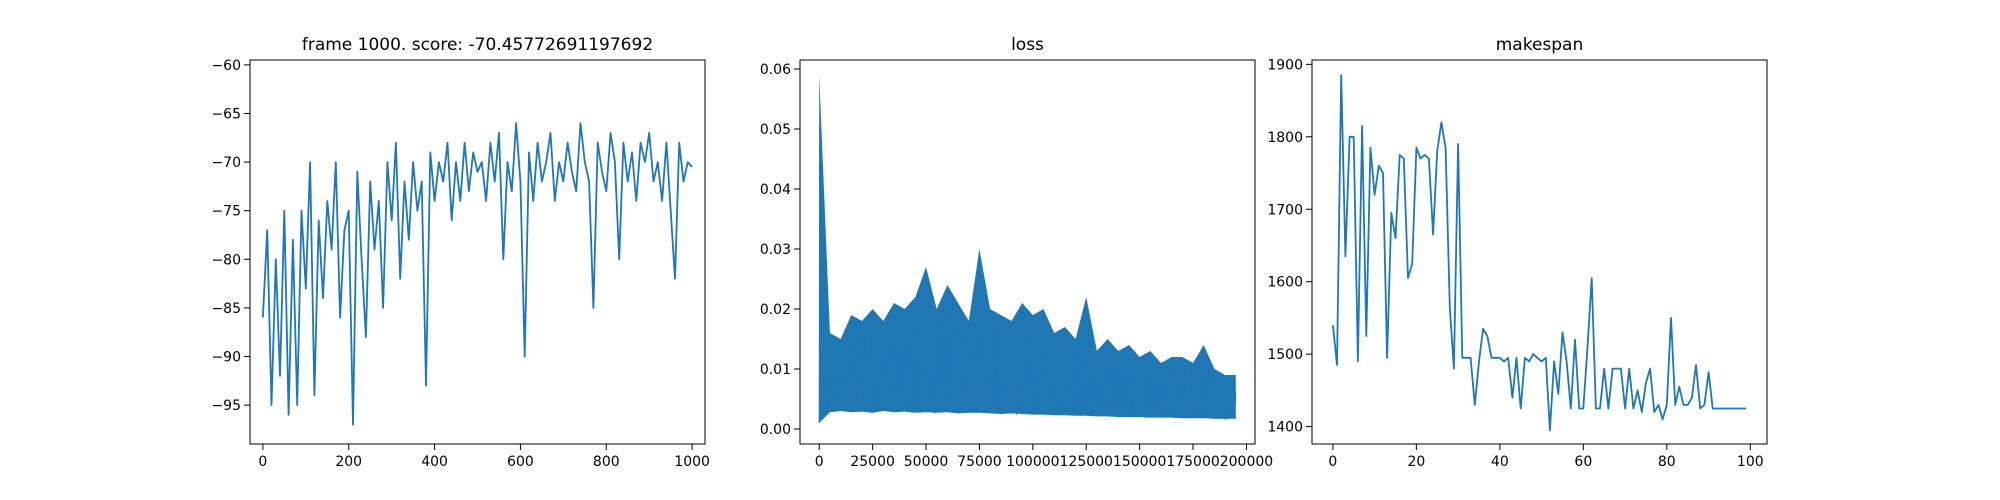 This screenshot has width=2000, height=500. What do you see at coordinates (226, 212) in the screenshot?
I see `score-y-tick-label: −75` at bounding box center [226, 212].